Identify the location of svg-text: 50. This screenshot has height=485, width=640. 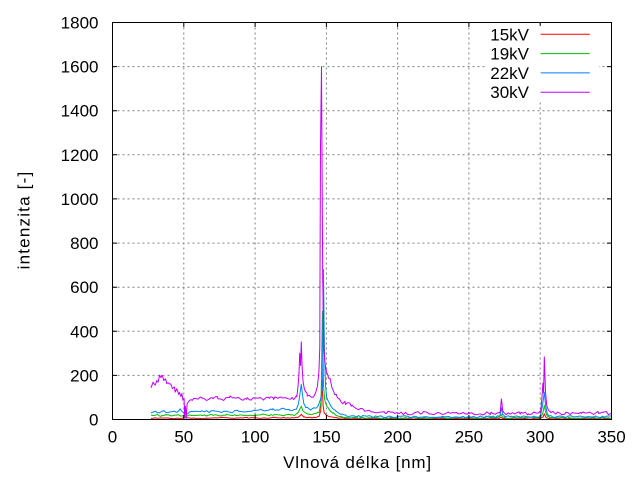
(183, 437).